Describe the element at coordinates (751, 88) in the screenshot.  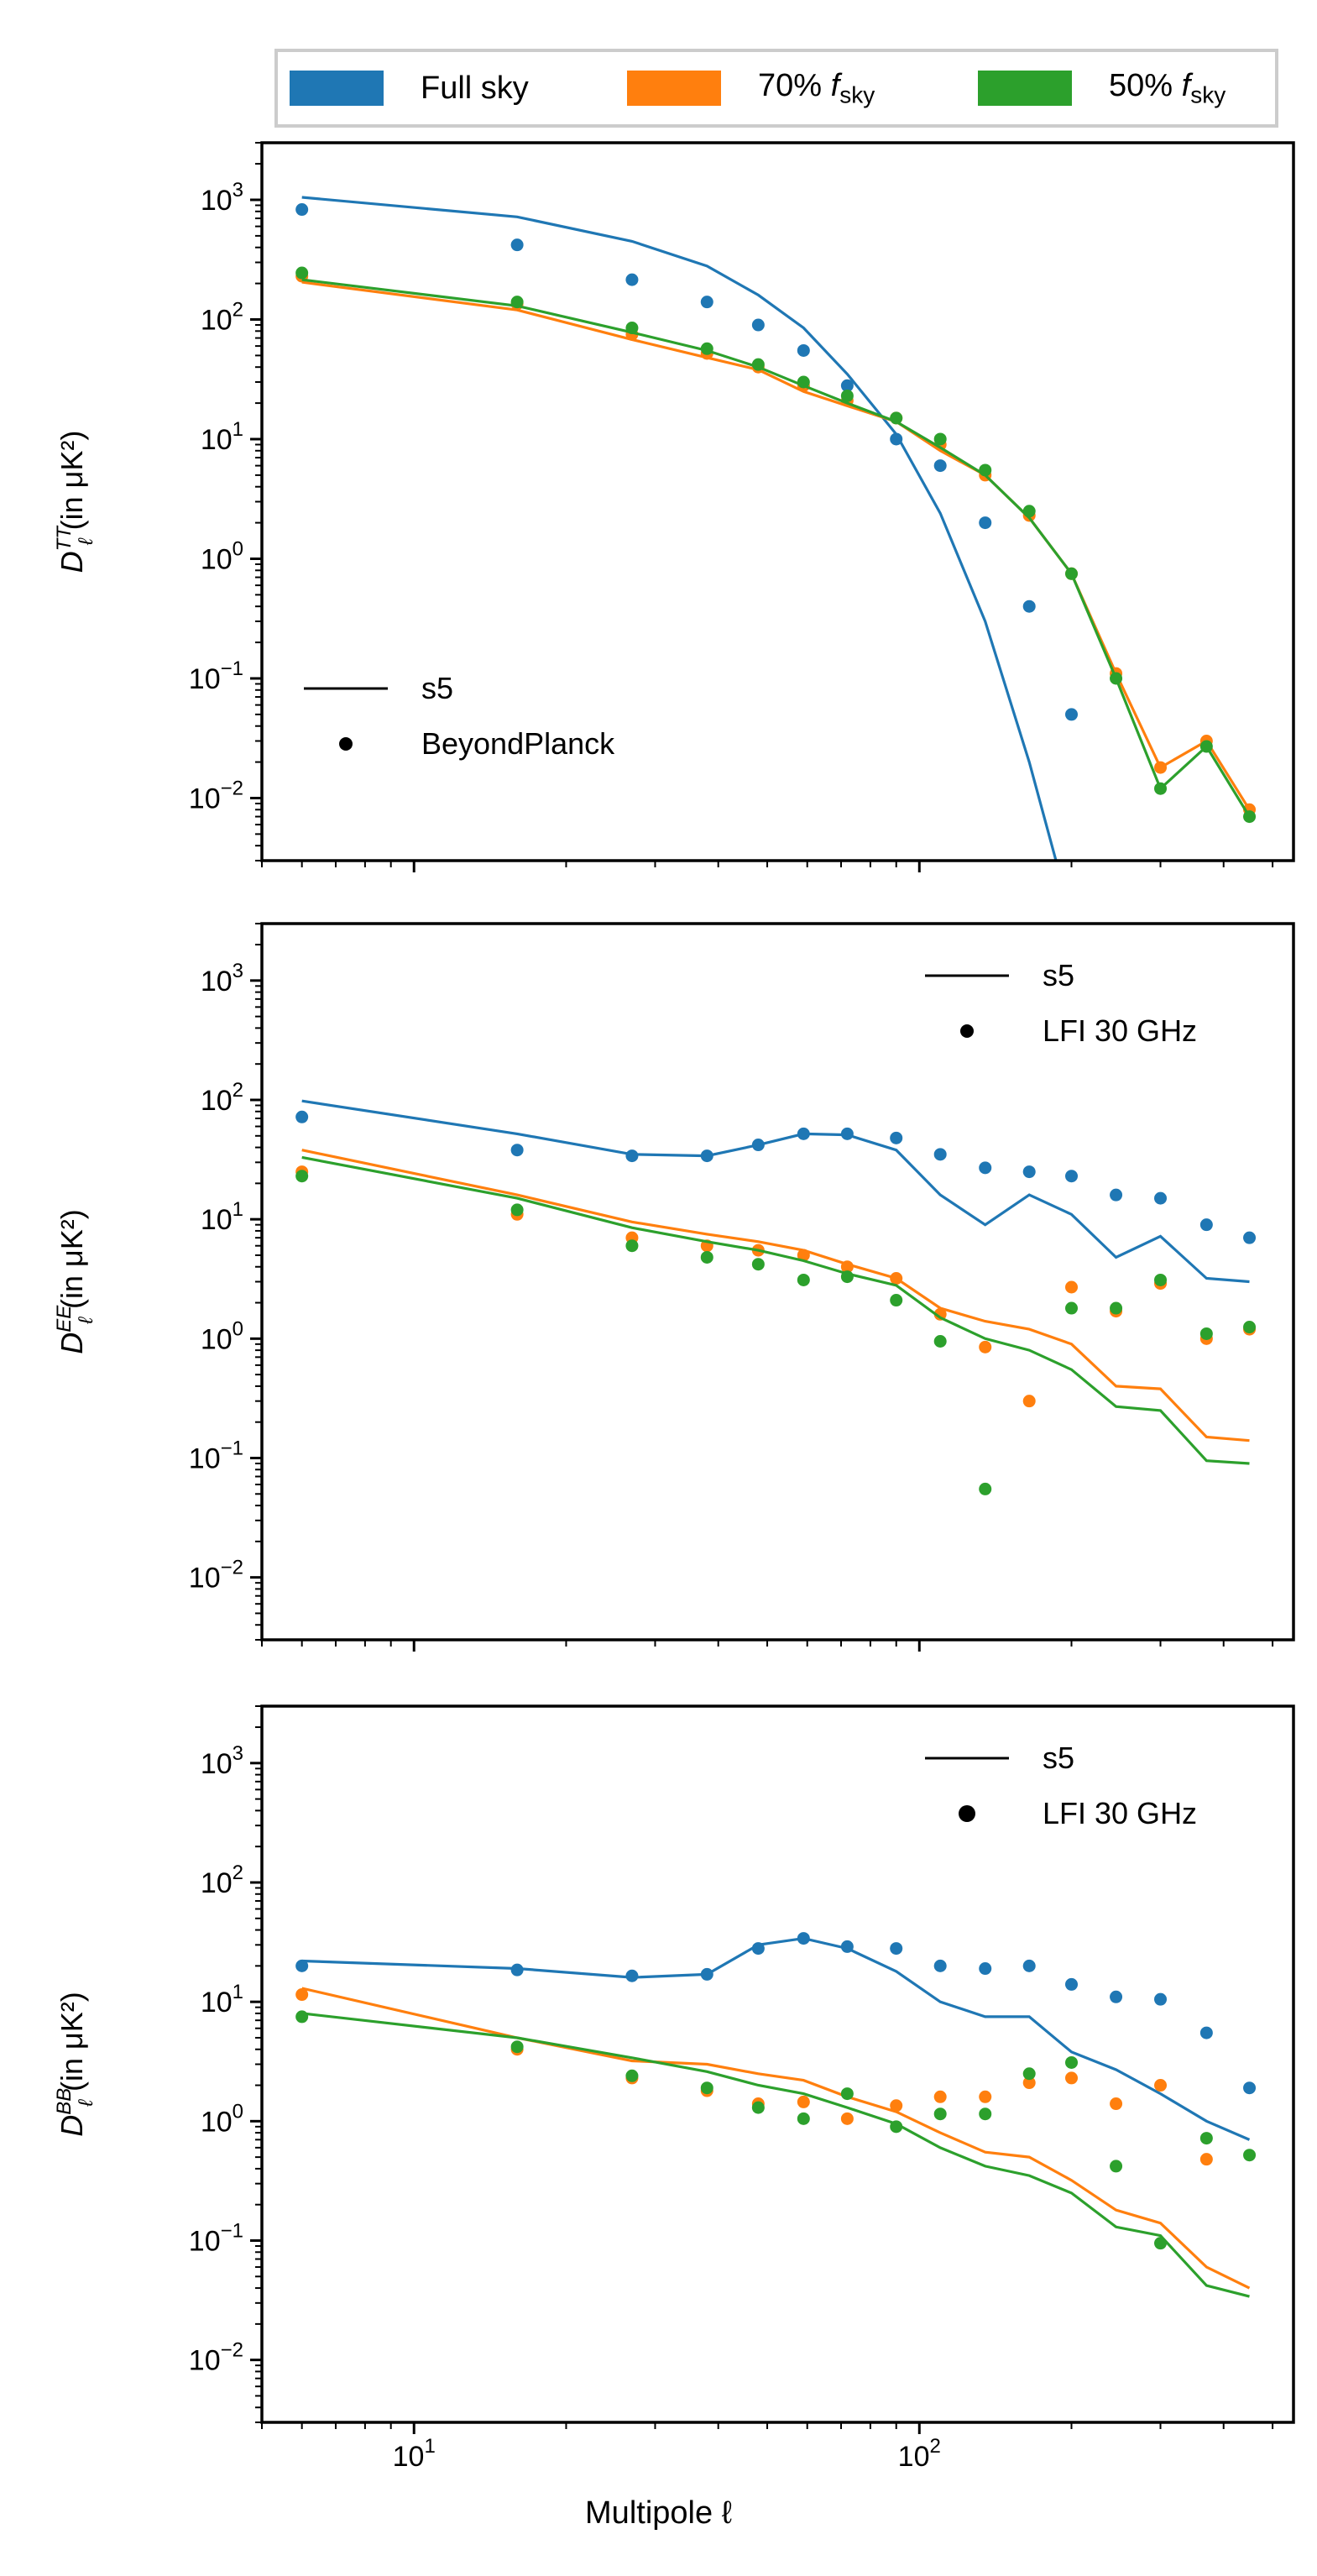
I see `legend-item-70-fsky: 70% fsky` at that location.